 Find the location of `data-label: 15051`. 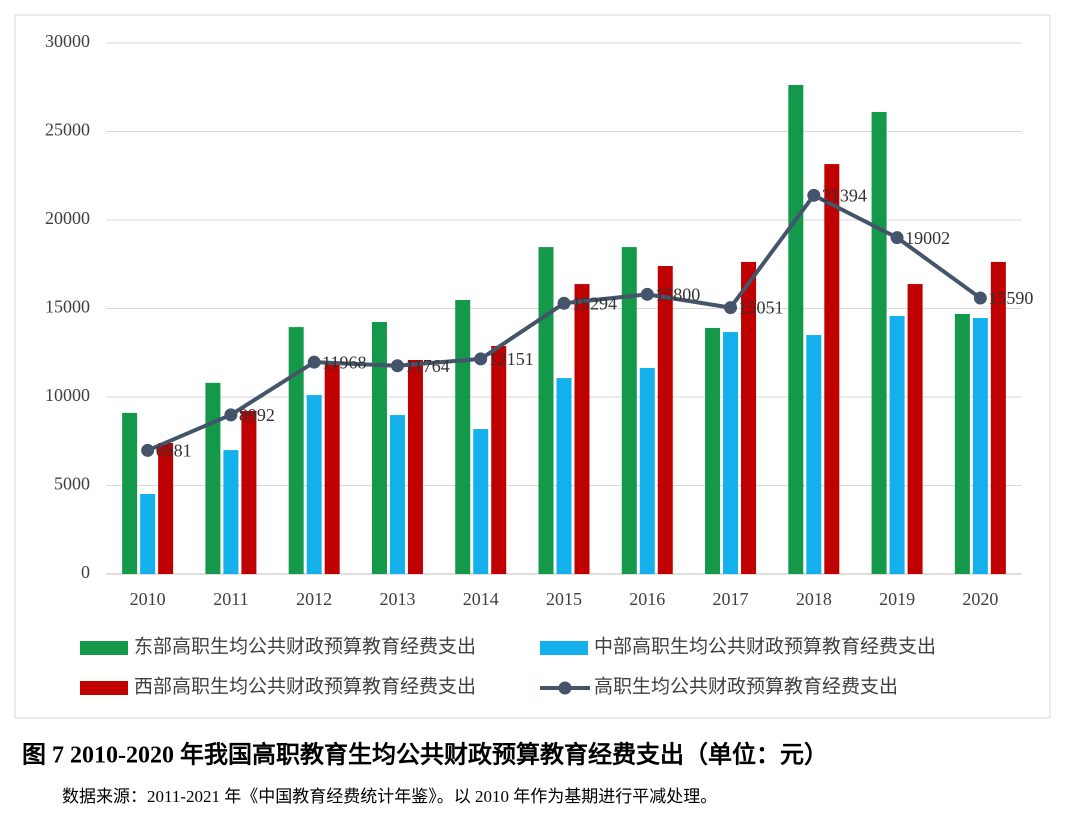

data-label: 15051 is located at coordinates (761, 308).